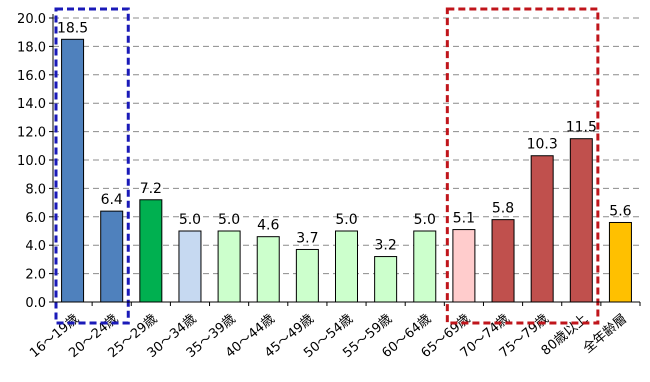 The width and height of the screenshot is (650, 382). Describe the element at coordinates (464, 219) in the screenshot. I see `data-label: 5.1` at that location.